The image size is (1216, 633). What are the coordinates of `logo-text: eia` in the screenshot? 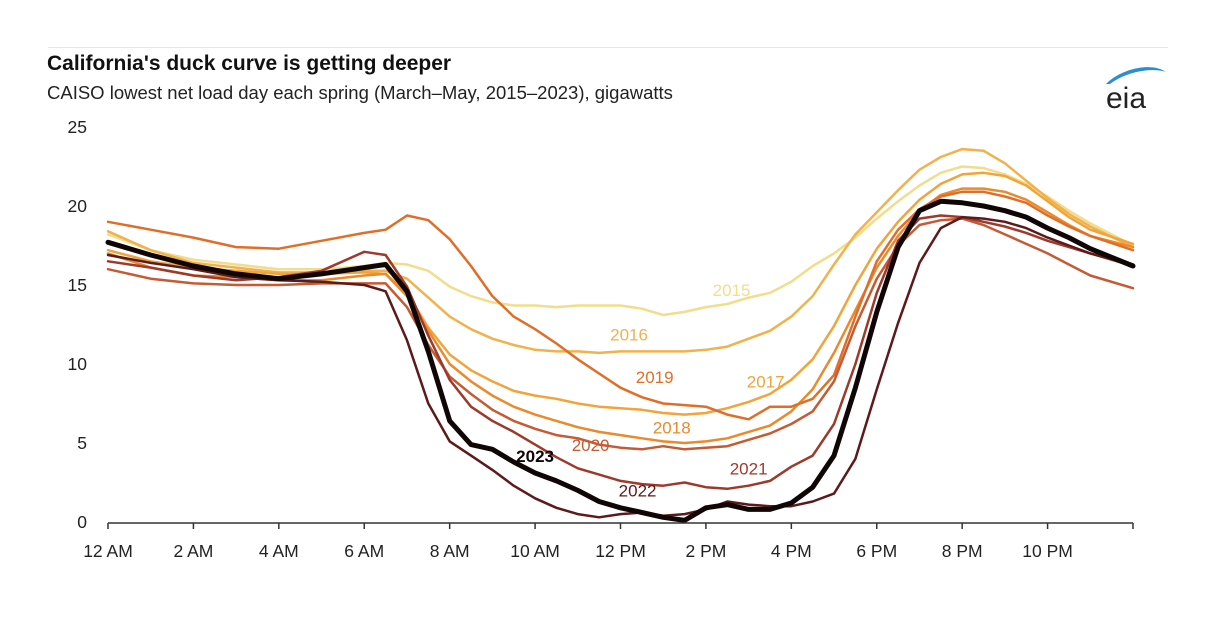 It's located at (1126, 97).